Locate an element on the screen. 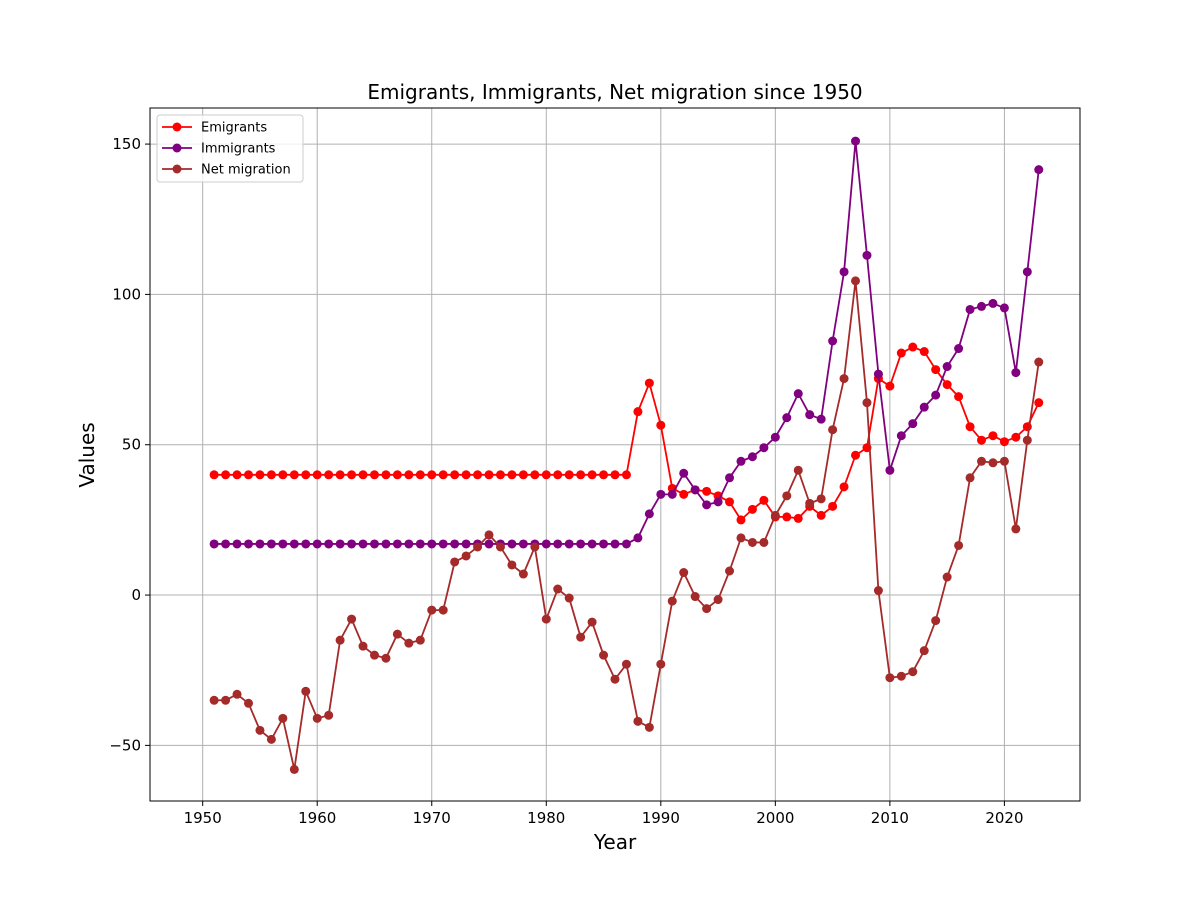  x-tick-label: 1980 is located at coordinates (546, 818).